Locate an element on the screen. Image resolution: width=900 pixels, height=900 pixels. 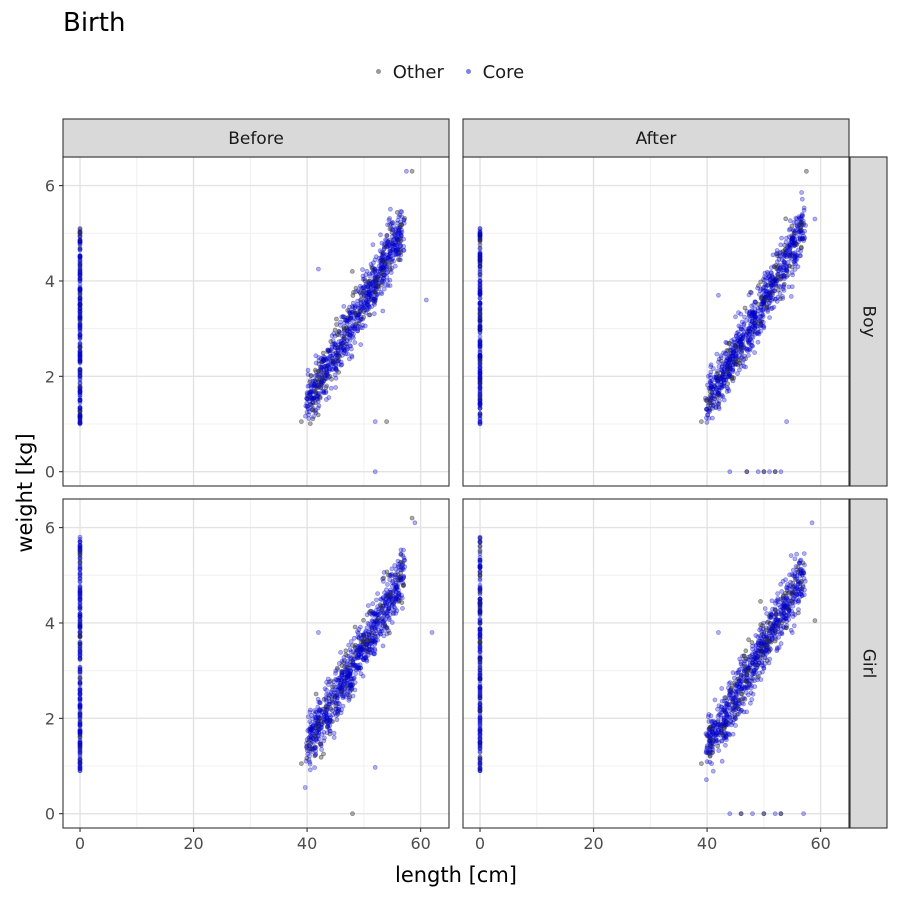
y-tick-label: 2 is located at coordinates (50, 718).